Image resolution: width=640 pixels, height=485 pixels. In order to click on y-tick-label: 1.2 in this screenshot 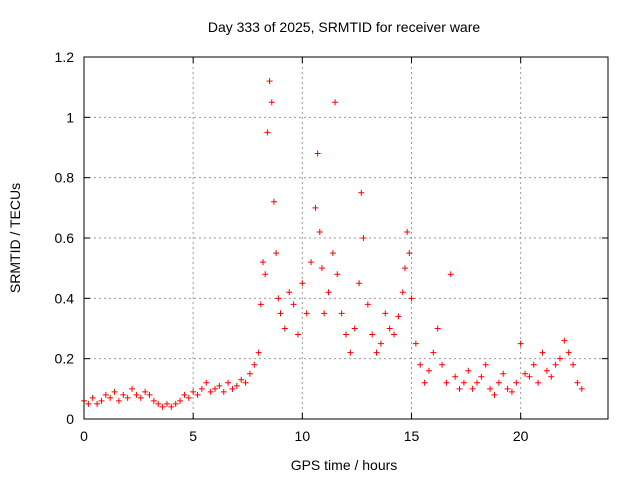, I will do `click(65, 57)`.